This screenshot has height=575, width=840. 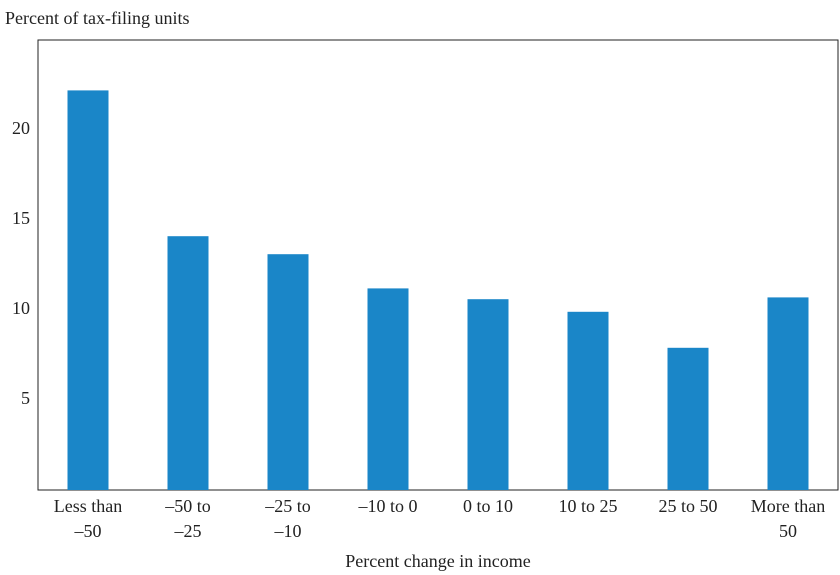 I want to click on x-axis-label: Percent change in income, so click(x=437, y=561).